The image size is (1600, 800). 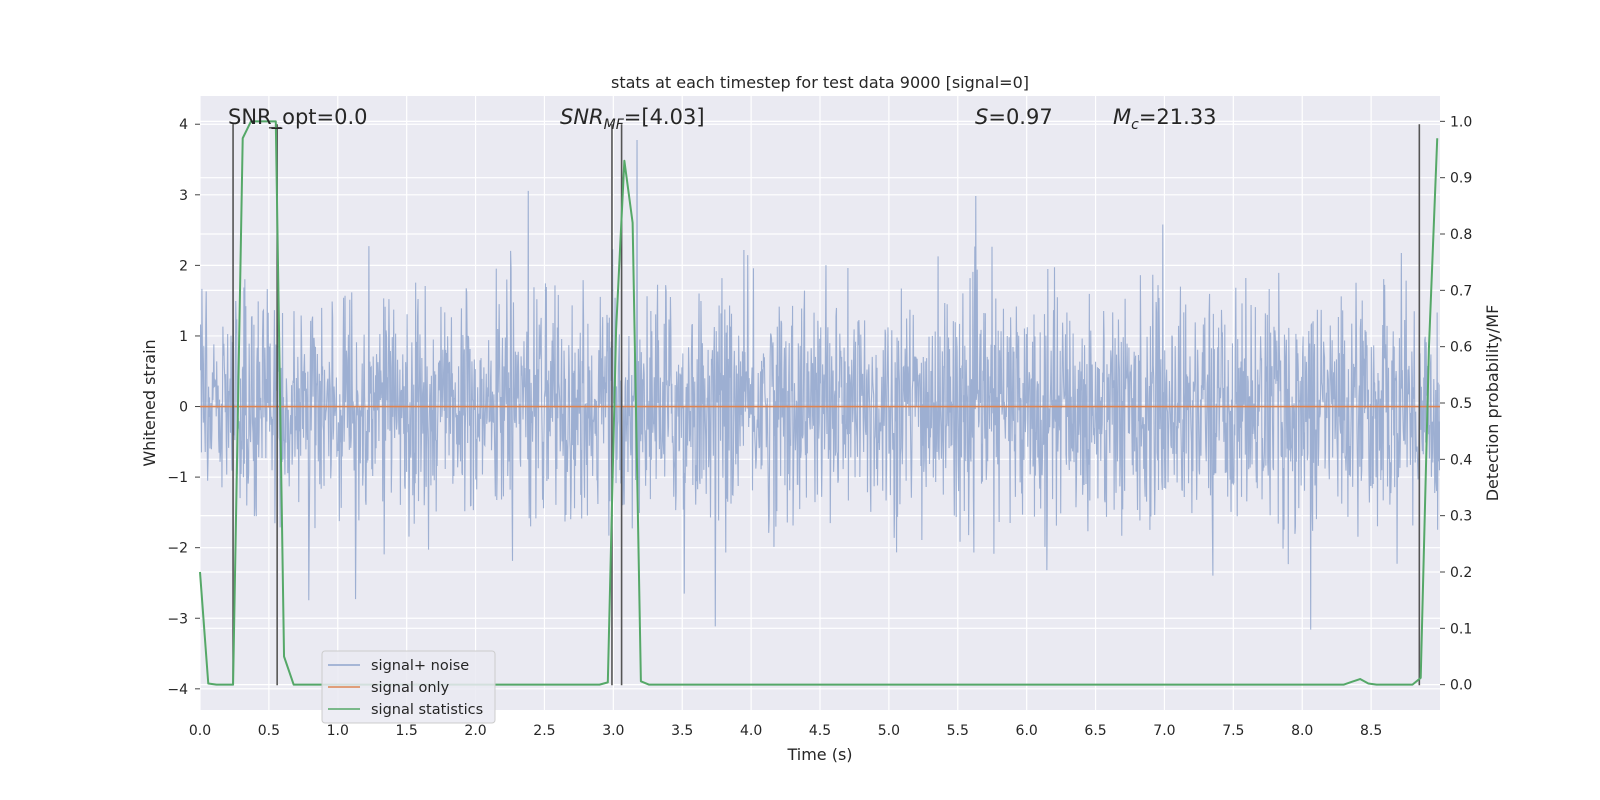 I want to click on mc-value: =21.33, so click(x=1178, y=117).